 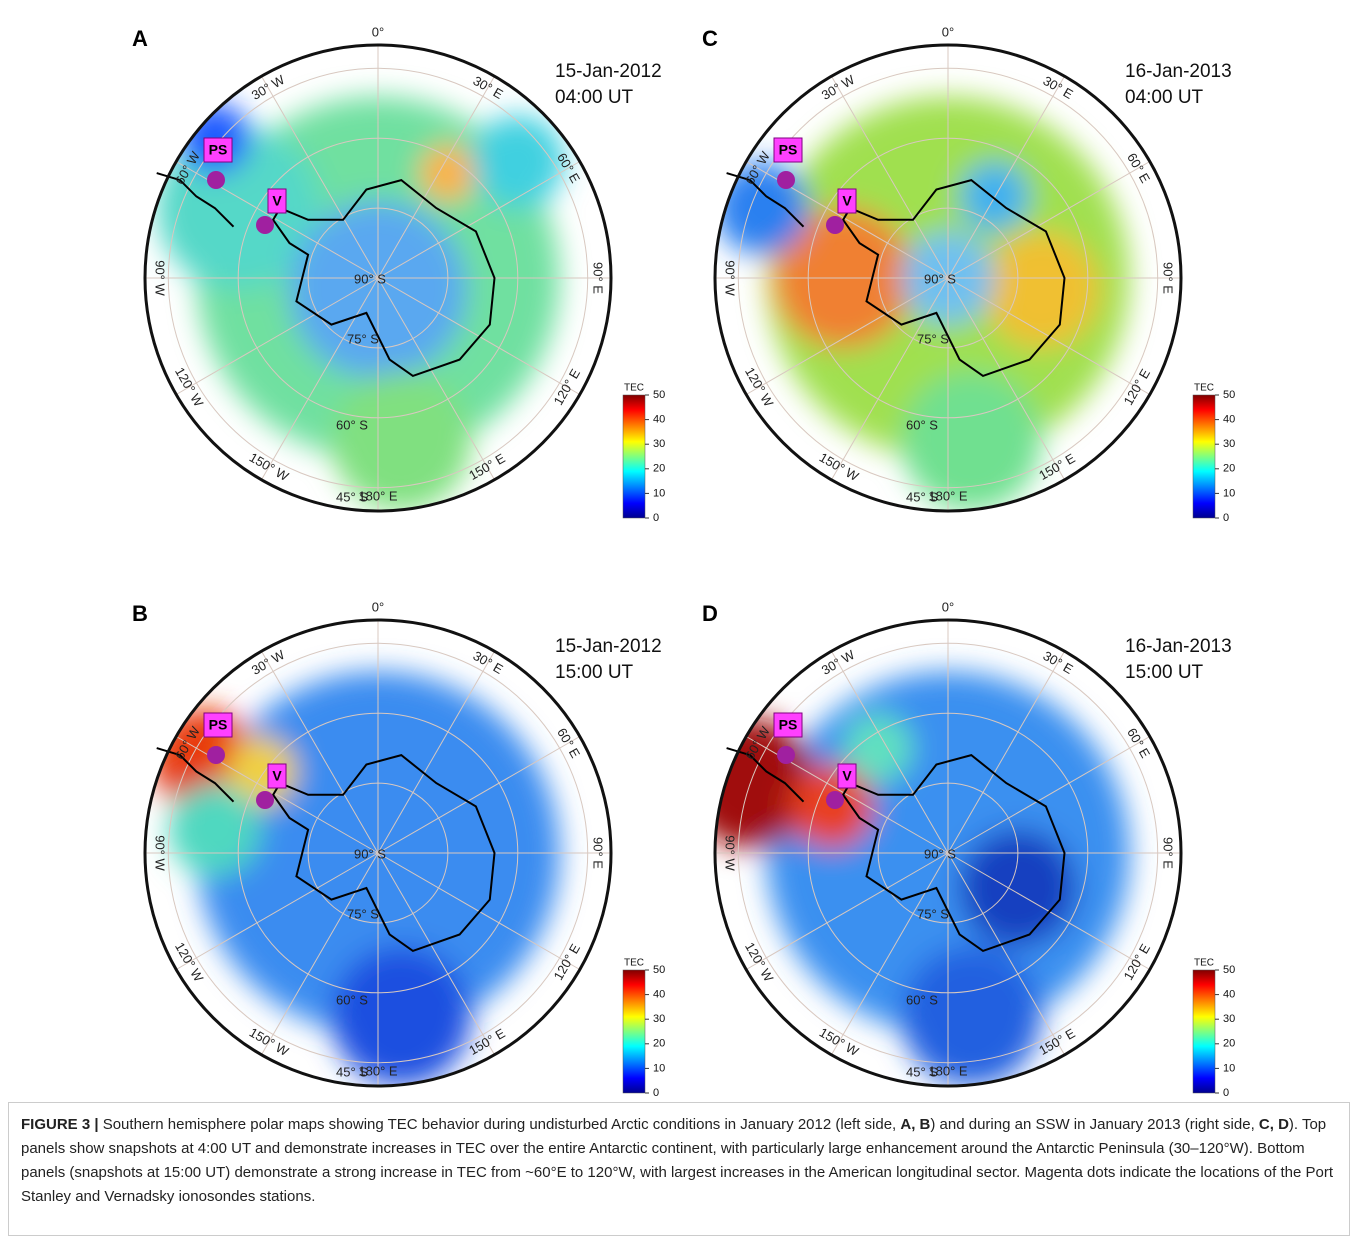 What do you see at coordinates (1273, 1124) in the screenshot?
I see `caption-bold: C, D` at bounding box center [1273, 1124].